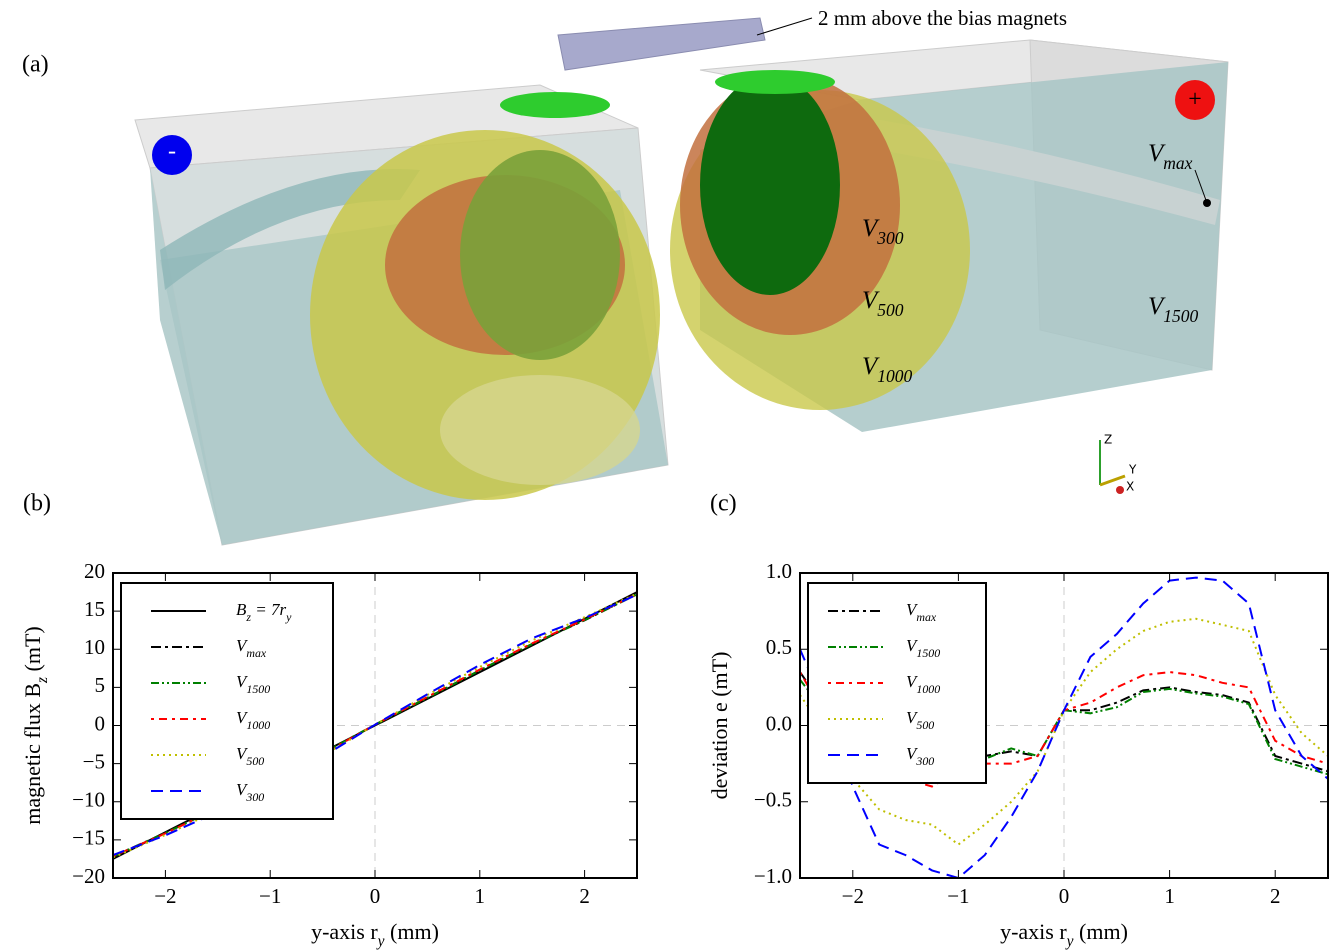 This screenshot has width=1343, height=952. What do you see at coordinates (779, 723) in the screenshot?
I see `y-tick-label: 0.0` at bounding box center [779, 723].